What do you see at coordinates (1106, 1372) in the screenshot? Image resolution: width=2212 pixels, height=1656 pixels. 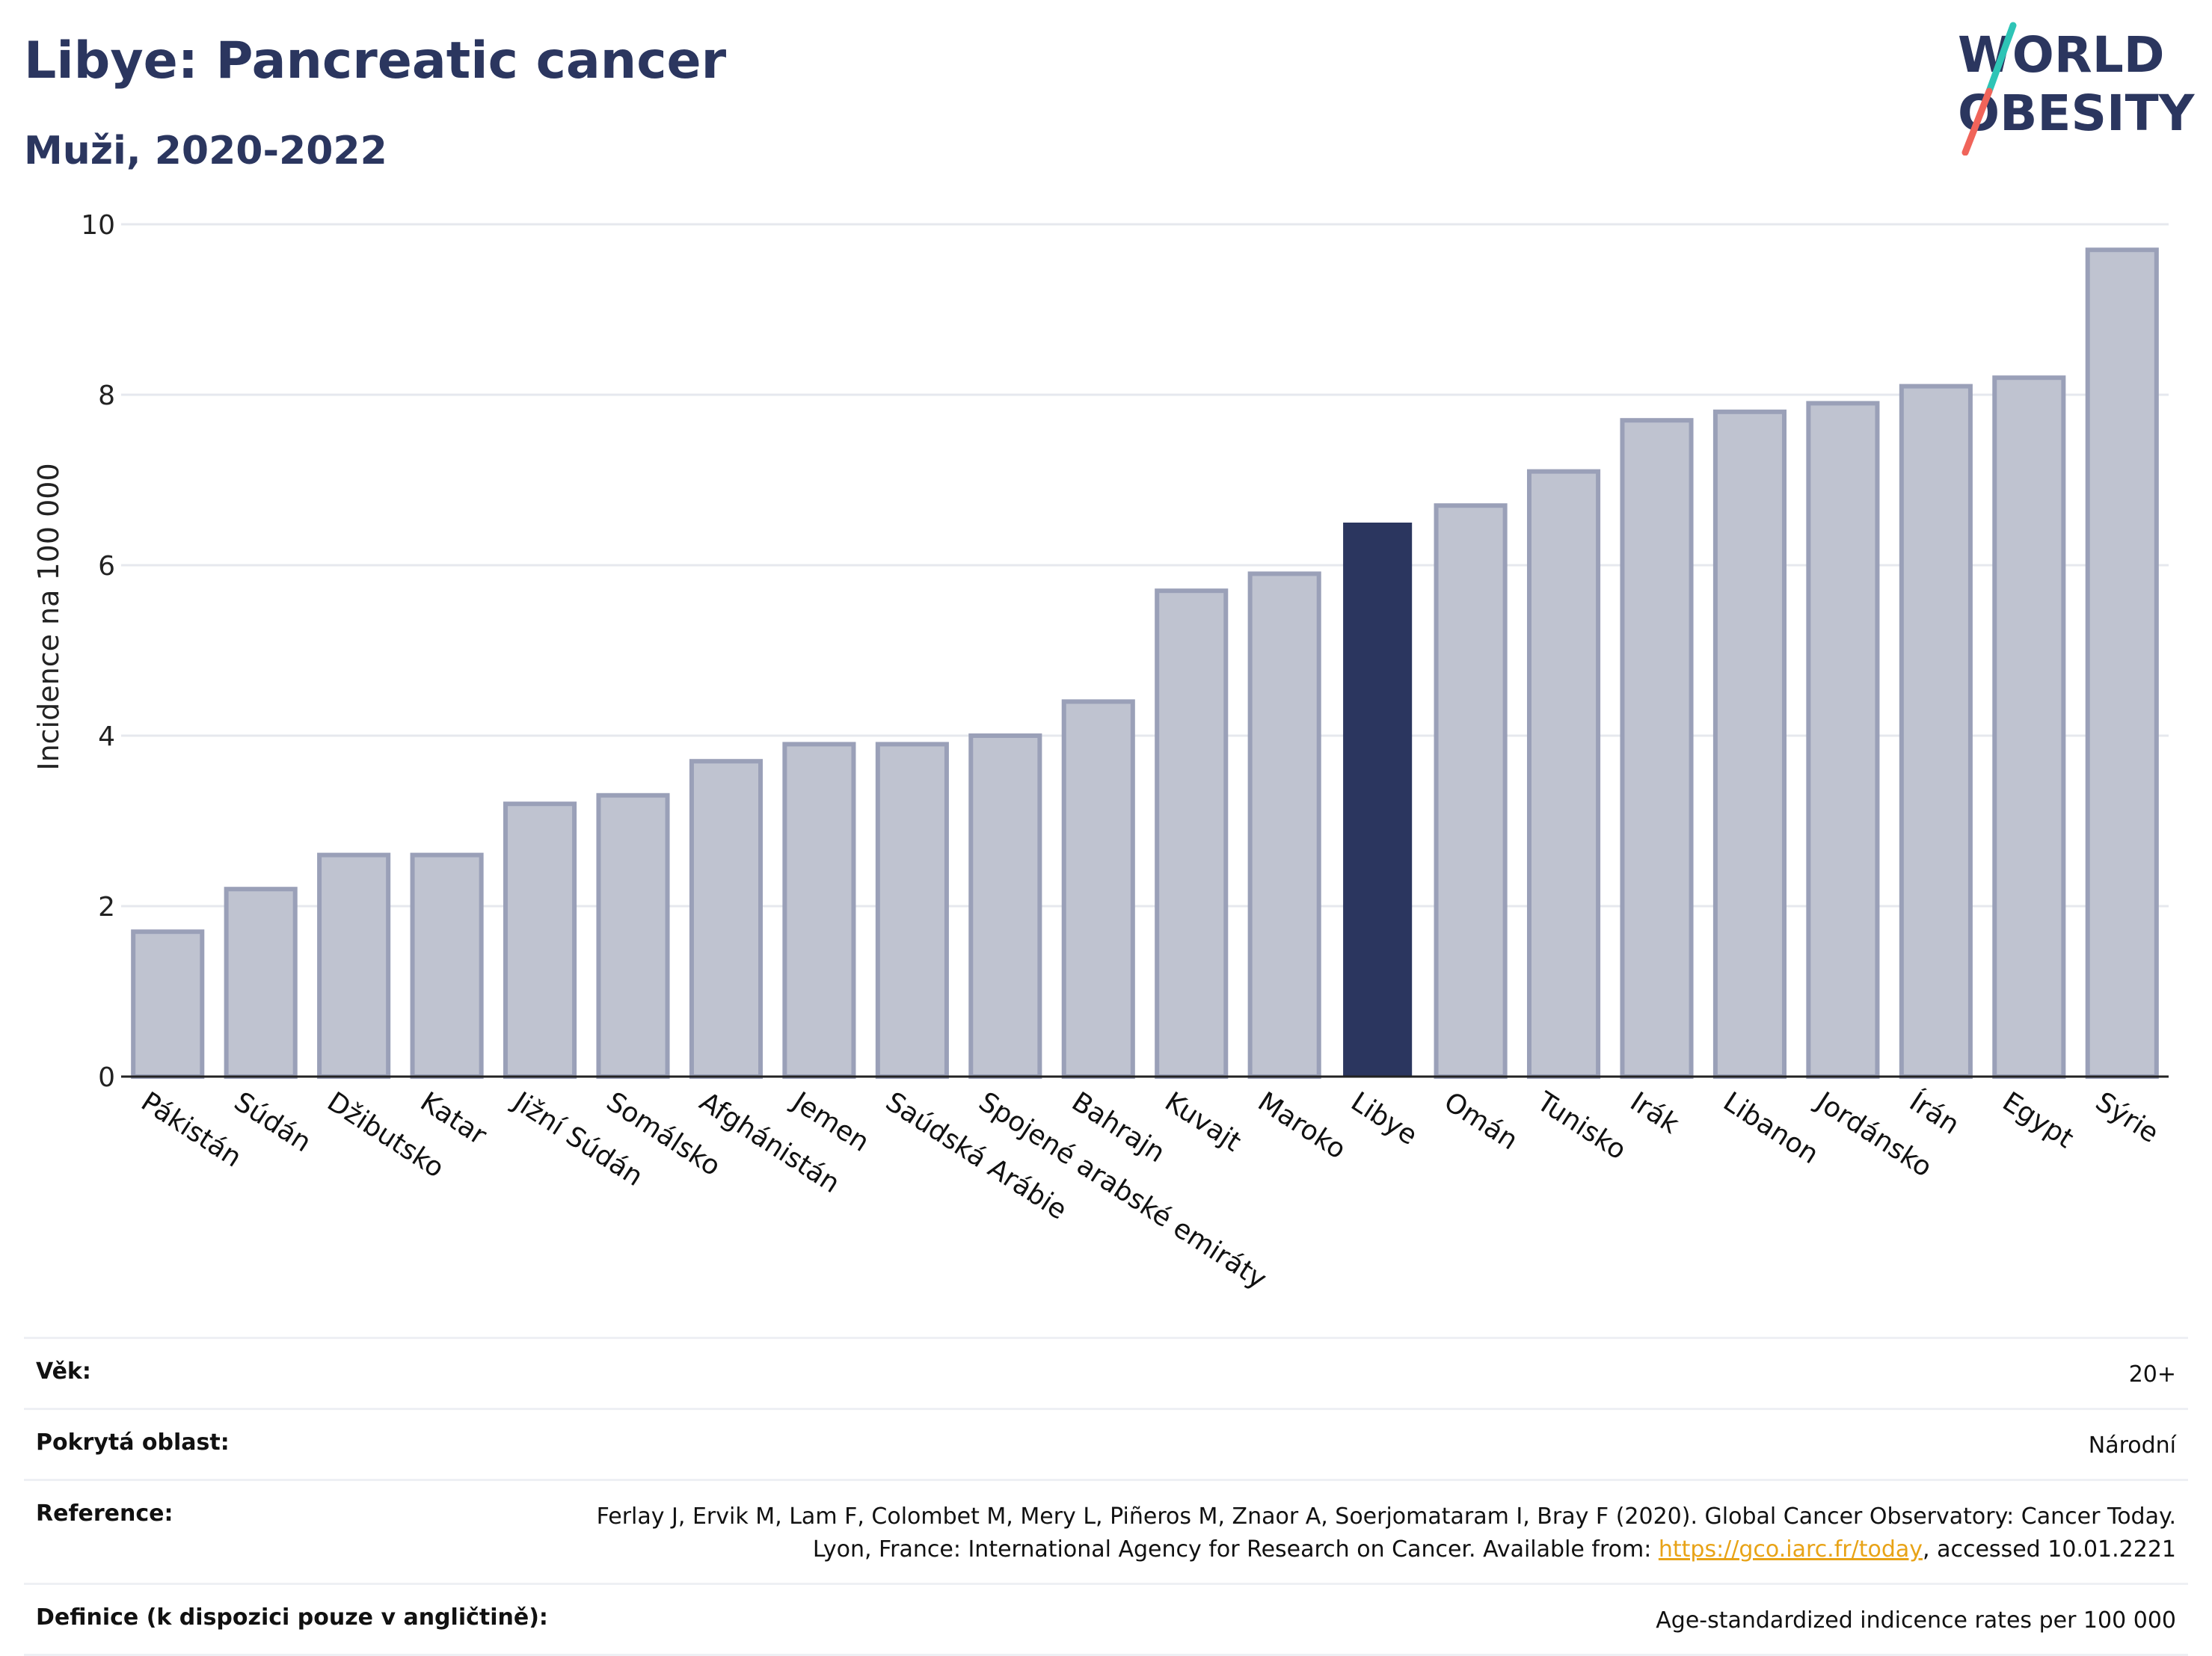 I see `info-row-age: Věk: 20+` at bounding box center [1106, 1372].